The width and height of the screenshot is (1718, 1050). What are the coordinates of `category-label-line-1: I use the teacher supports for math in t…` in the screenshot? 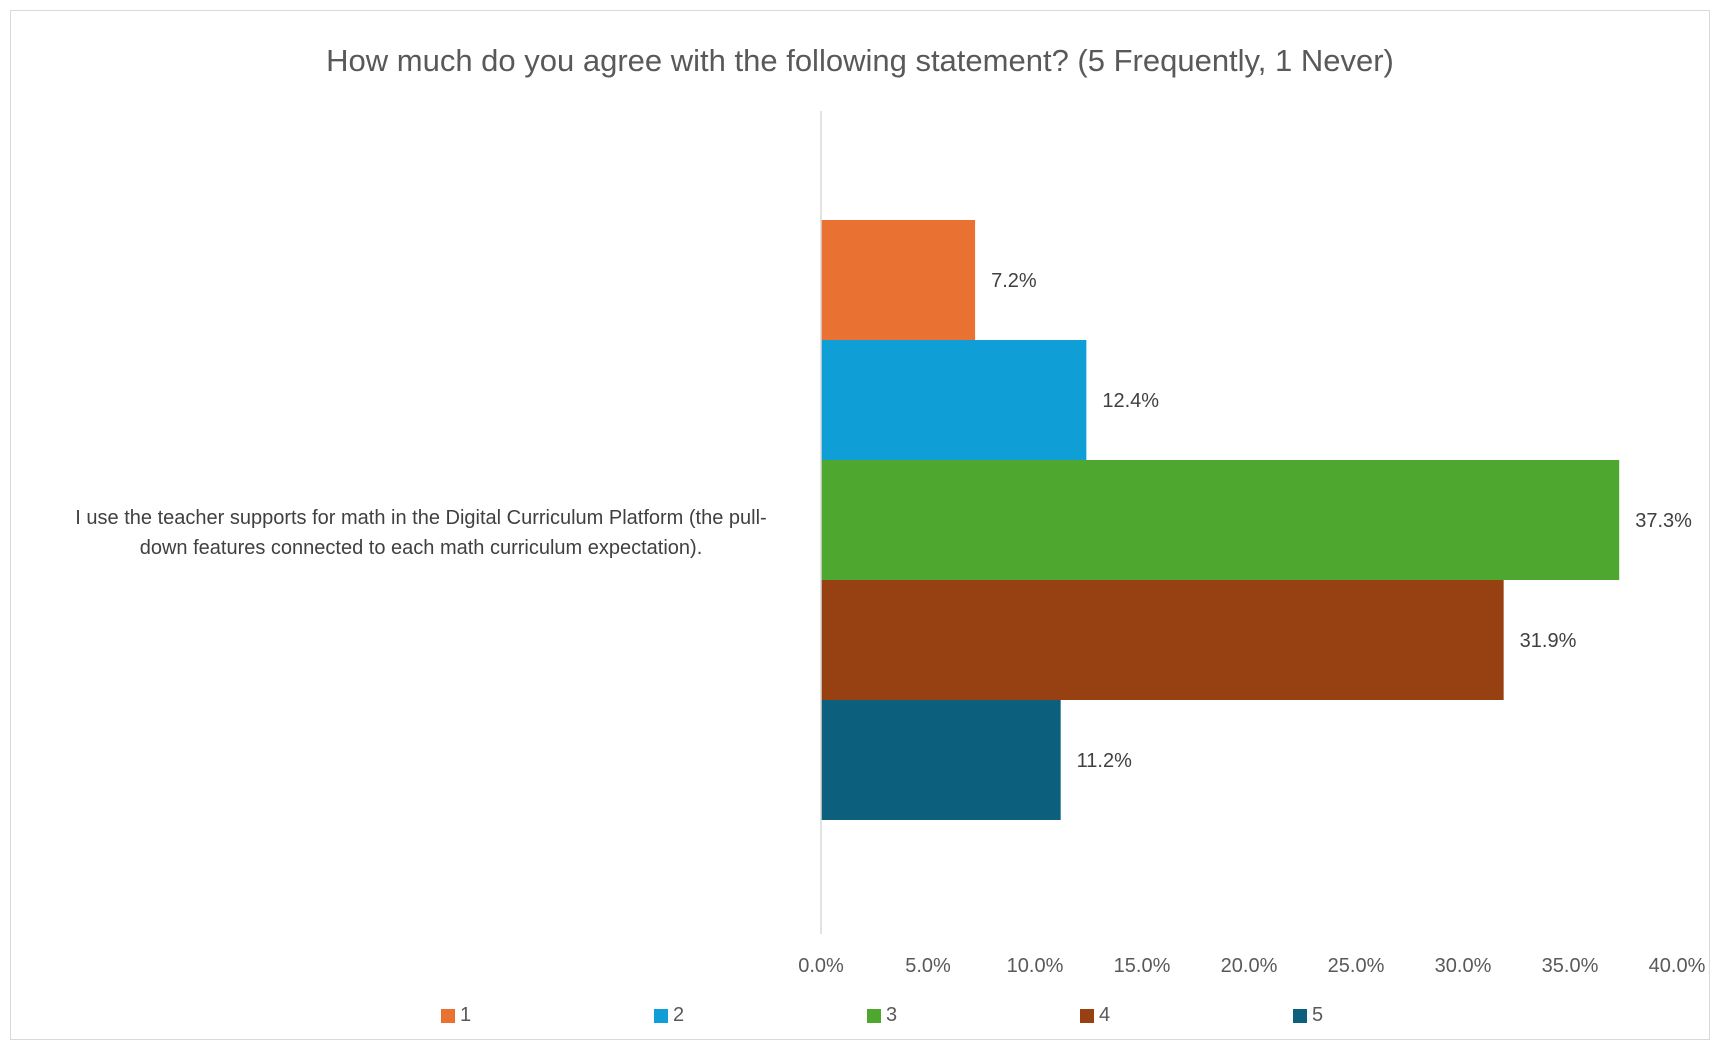 It's located at (421, 518).